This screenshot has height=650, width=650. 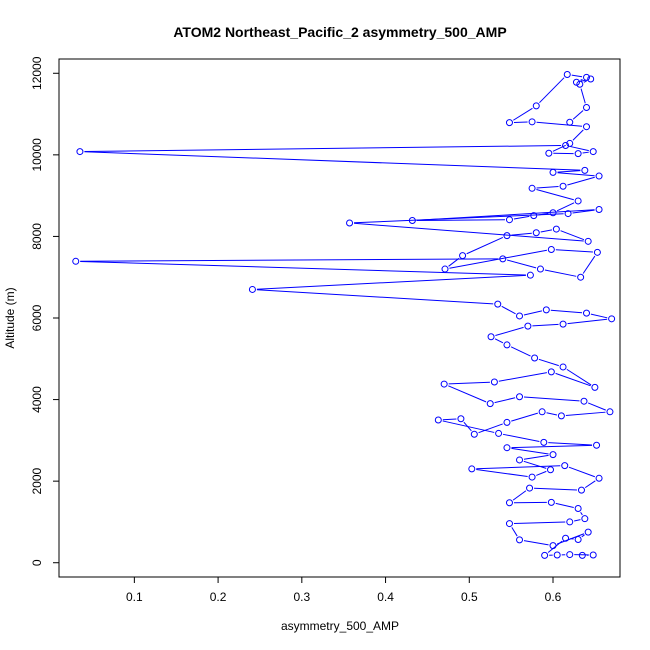 What do you see at coordinates (37, 399) in the screenshot?
I see `y-tick-label: 4000` at bounding box center [37, 399].